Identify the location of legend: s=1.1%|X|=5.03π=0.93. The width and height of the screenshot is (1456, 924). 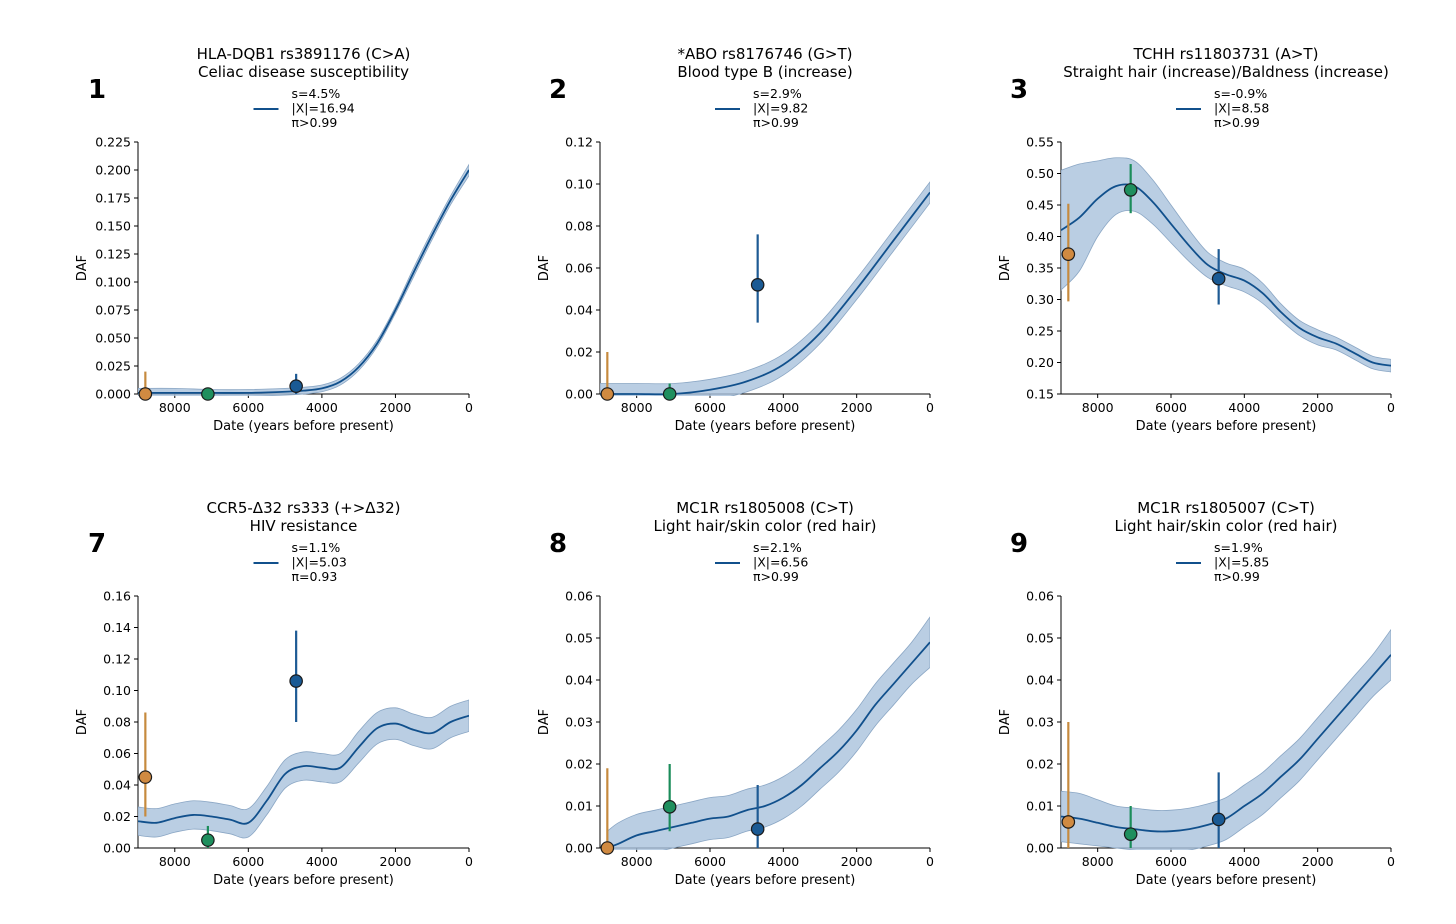
(300, 562).